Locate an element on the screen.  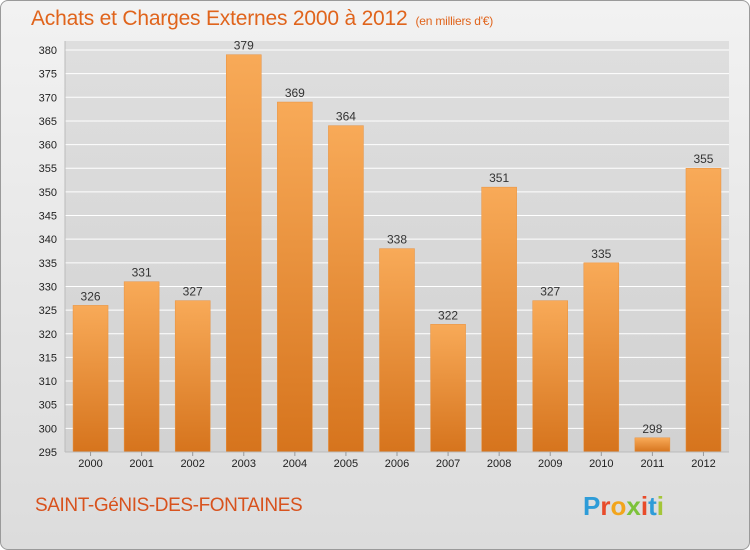
bar-2000 is located at coordinates (90, 379).